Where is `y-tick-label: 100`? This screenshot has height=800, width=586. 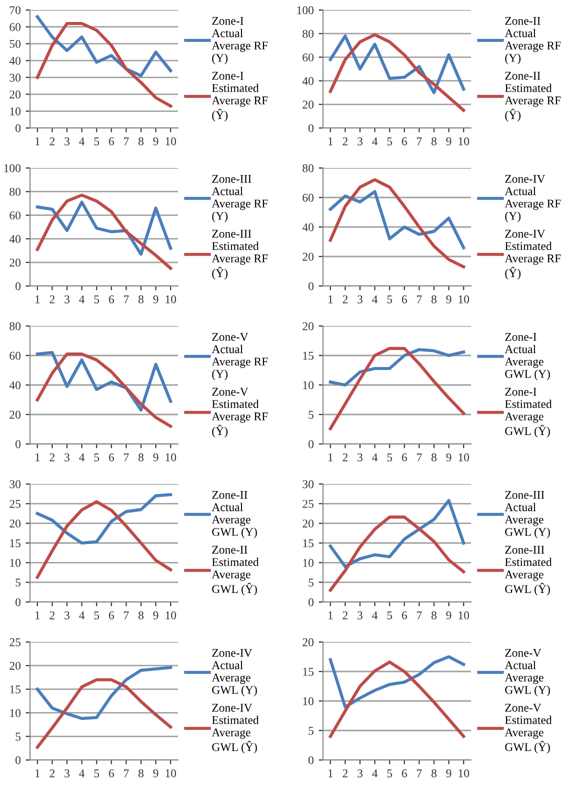
y-tick-label: 100 is located at coordinates (305, 10).